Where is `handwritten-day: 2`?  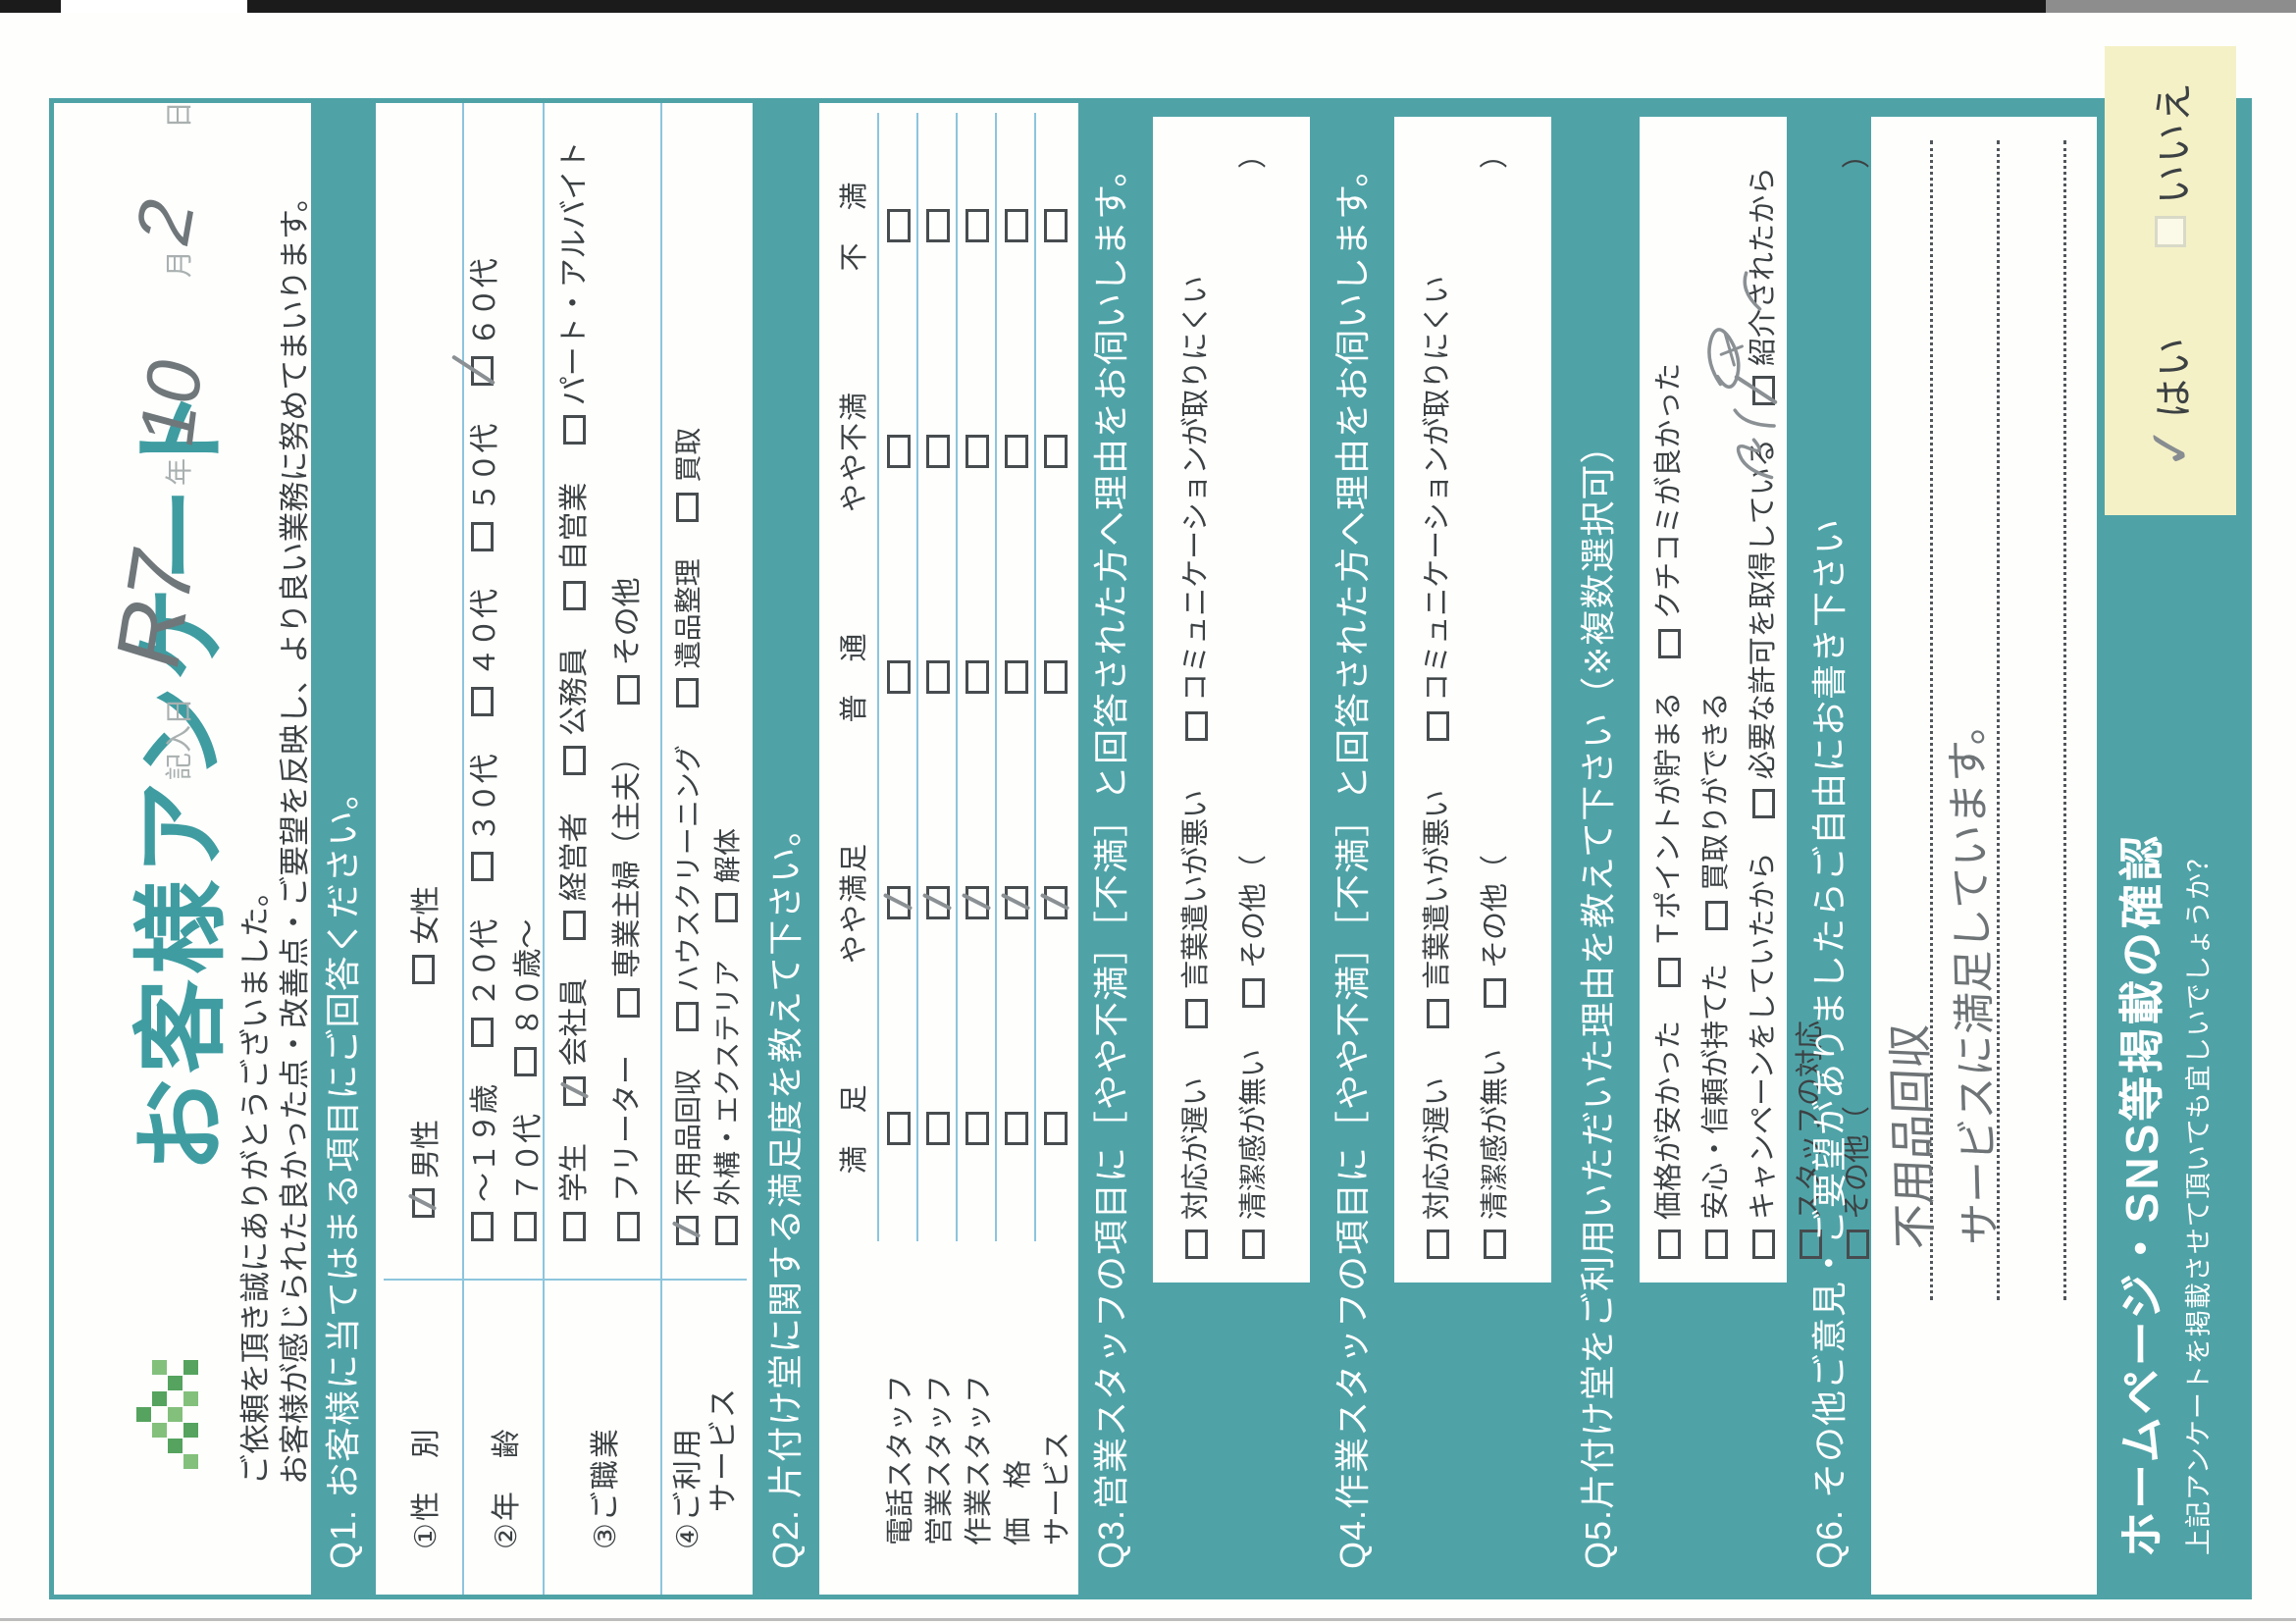 handwritten-day: 2 is located at coordinates (165, 221).